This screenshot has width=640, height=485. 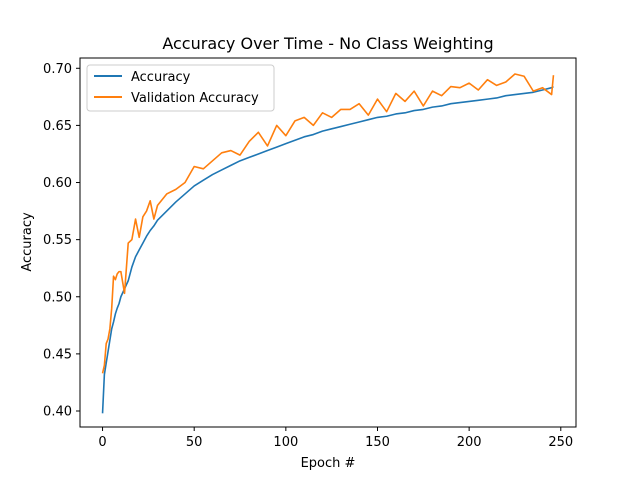 What do you see at coordinates (102, 442) in the screenshot?
I see `x-tick-label: 0` at bounding box center [102, 442].